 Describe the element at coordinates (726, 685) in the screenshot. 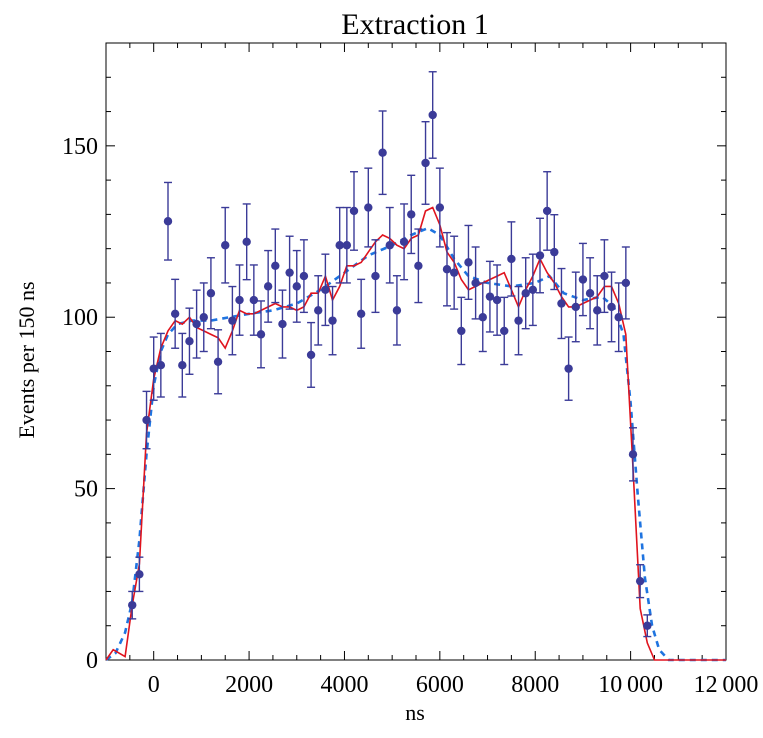

I see `x-tick-label: 12 000` at that location.